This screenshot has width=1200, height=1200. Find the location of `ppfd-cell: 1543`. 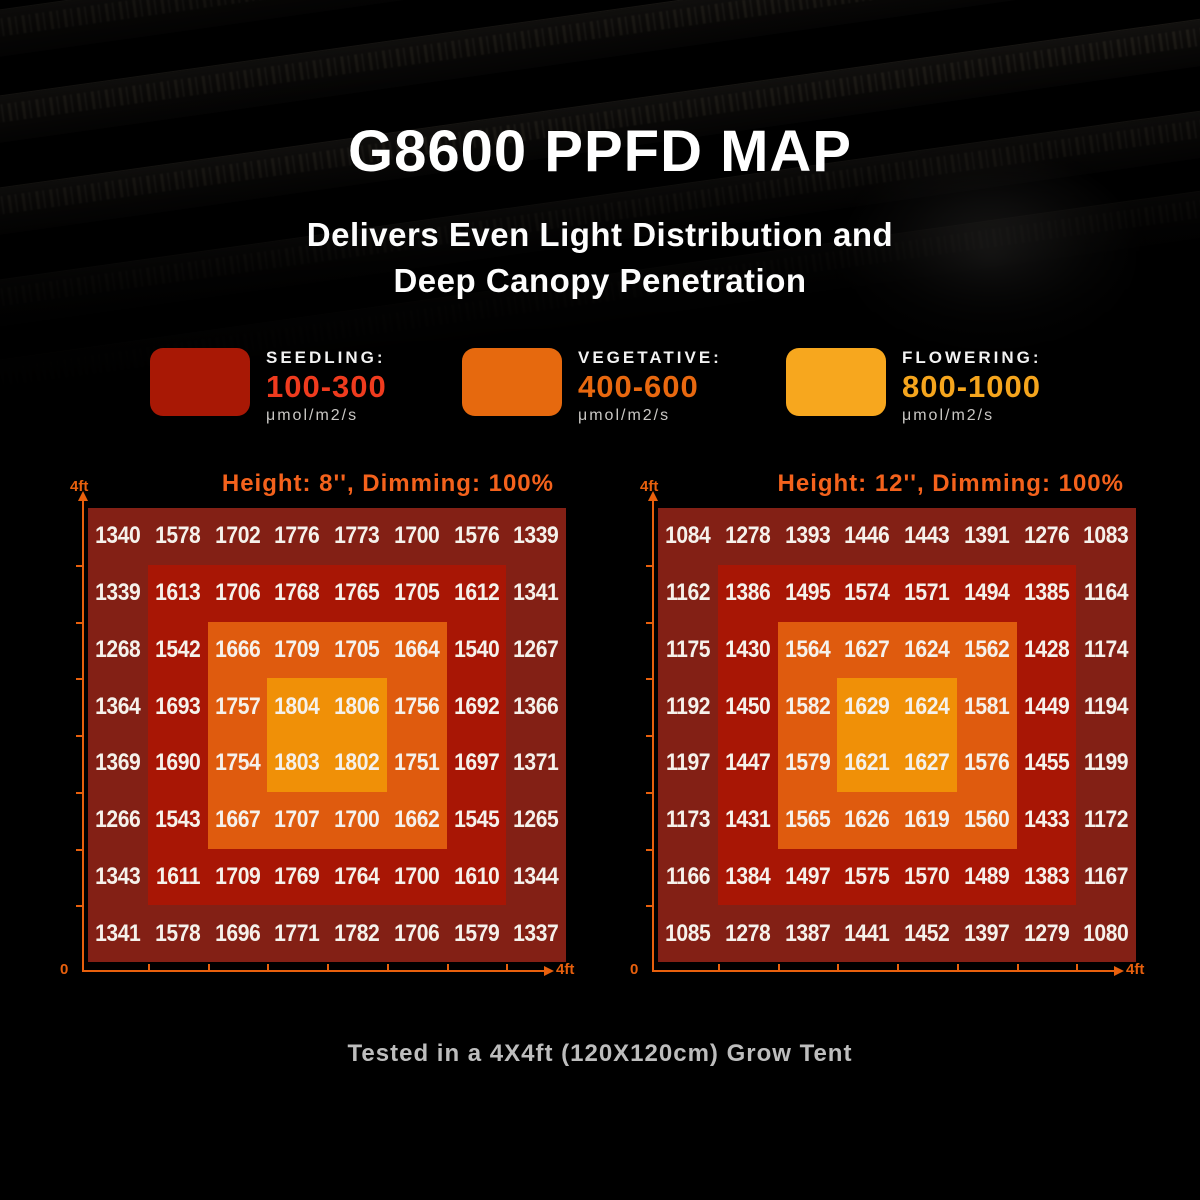

ppfd-cell: 1543 is located at coordinates (177, 820).